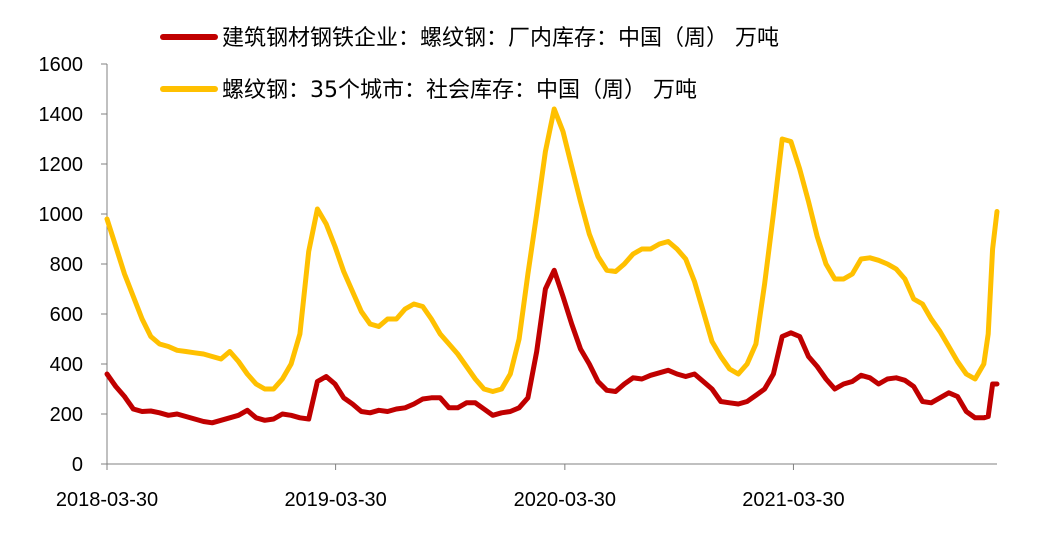  What do you see at coordinates (565, 500) in the screenshot?
I see `x-tick-label: 2020-03-30` at bounding box center [565, 500].